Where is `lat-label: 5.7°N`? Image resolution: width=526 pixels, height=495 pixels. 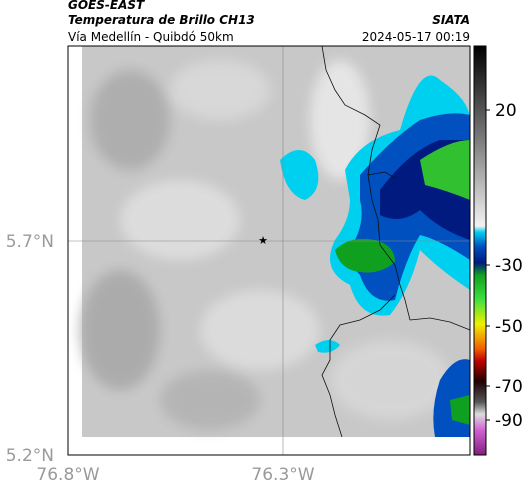
lat-label: 5.7°N is located at coordinates (30, 242).